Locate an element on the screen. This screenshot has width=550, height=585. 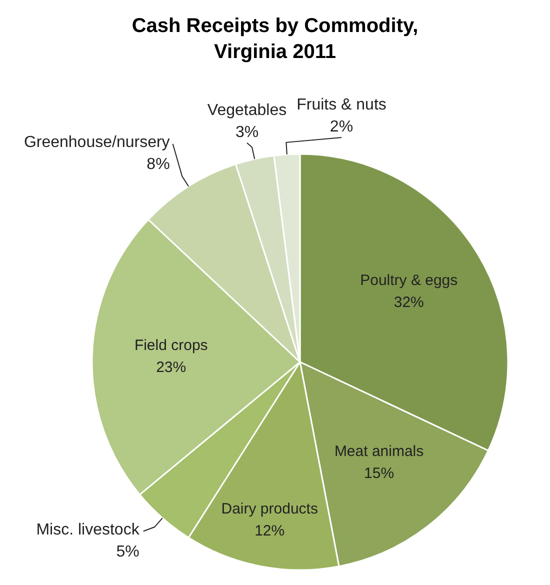
chart-title: Cash Receipts by Commodity, Virginia 2011 is located at coordinates (275, 39).